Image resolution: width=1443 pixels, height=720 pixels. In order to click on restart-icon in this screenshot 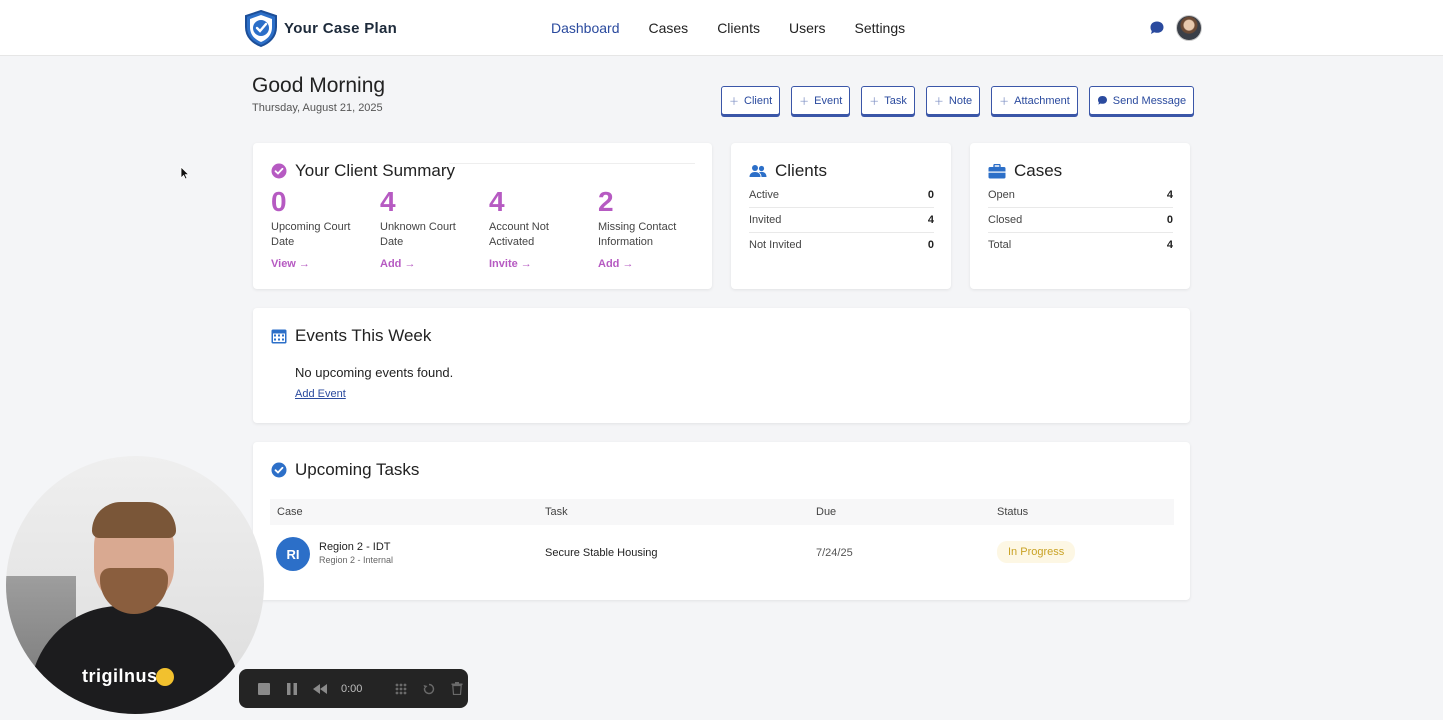, I will do `click(429, 689)`.